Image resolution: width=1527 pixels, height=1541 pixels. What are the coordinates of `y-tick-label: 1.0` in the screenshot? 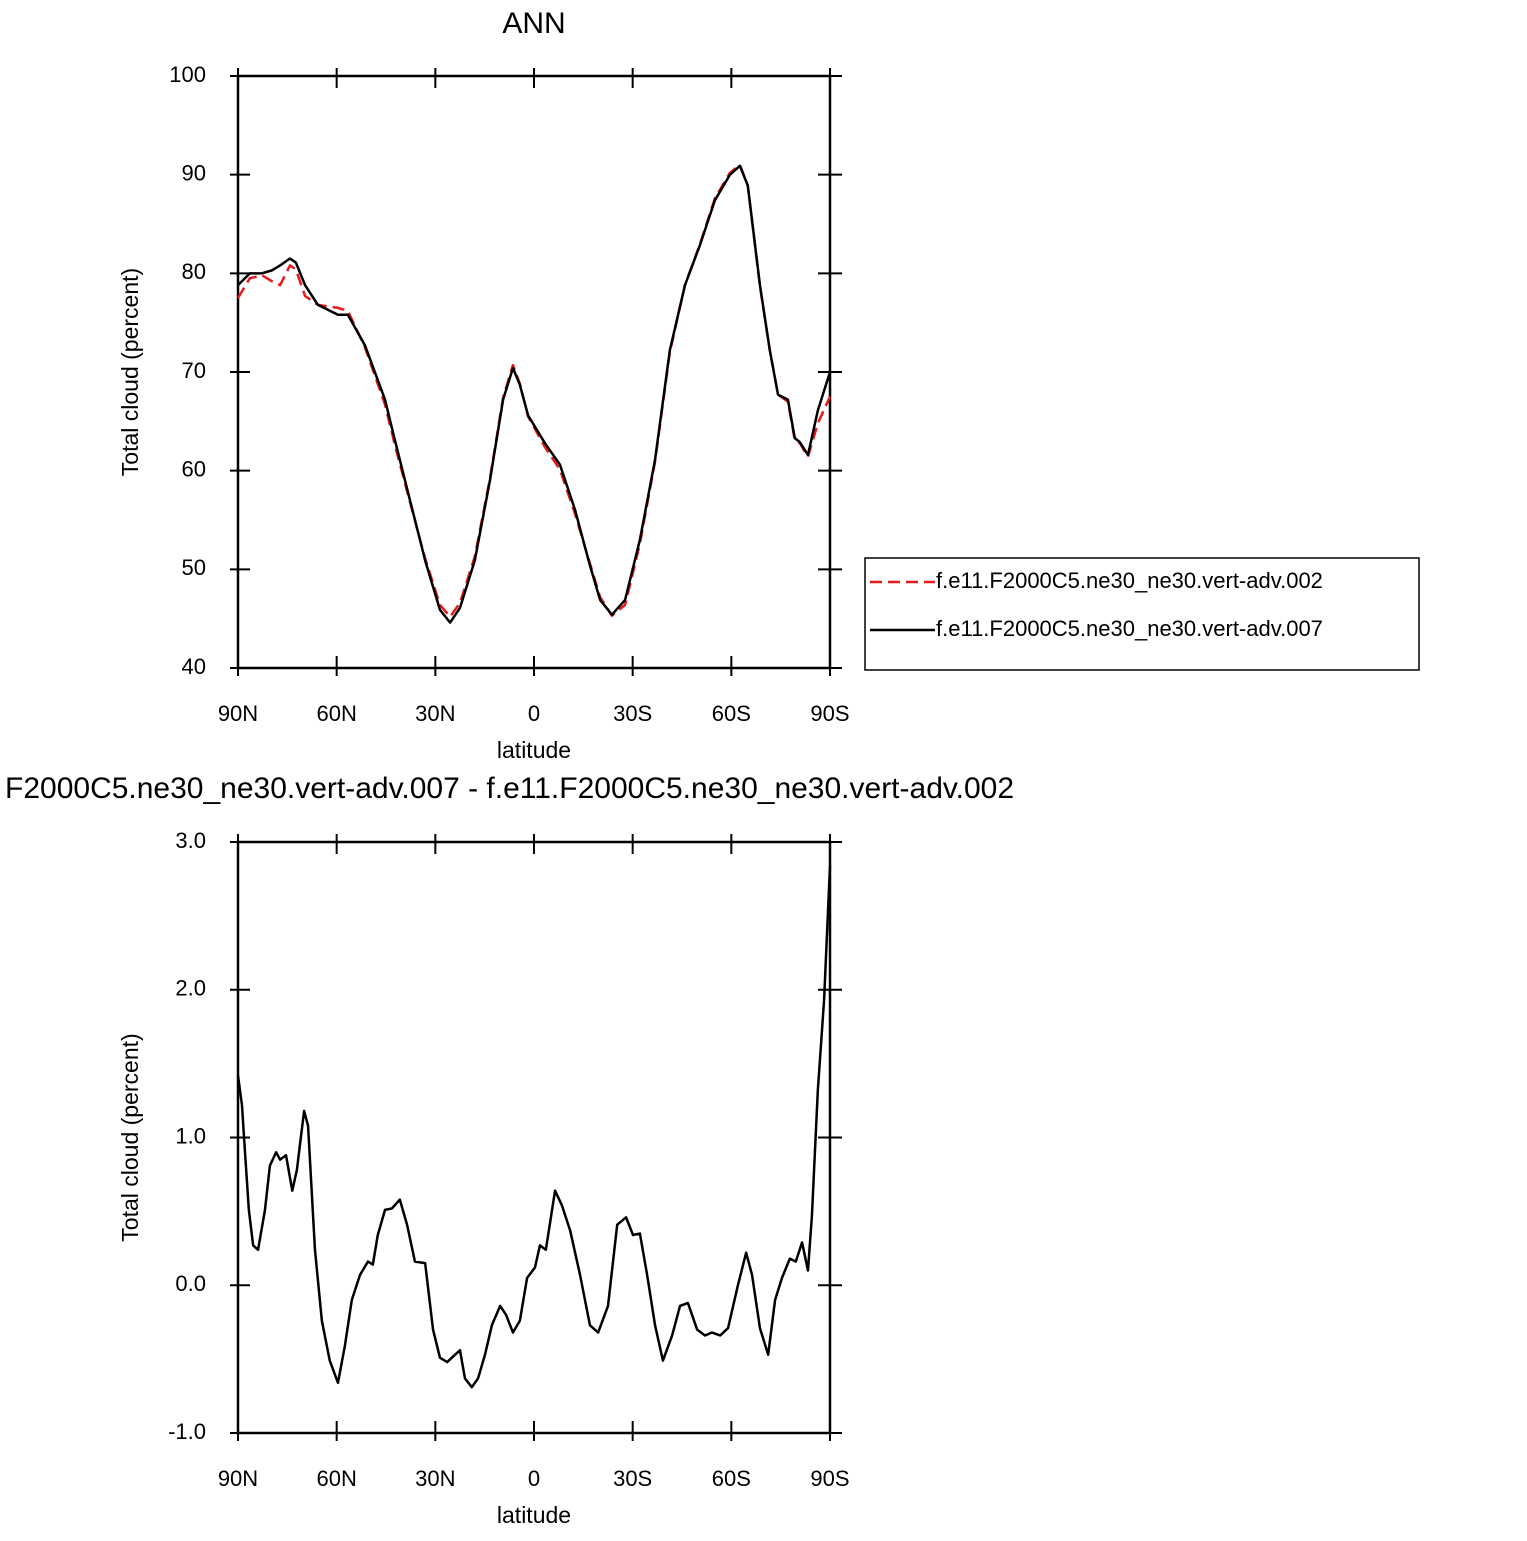 It's located at (190, 1135).